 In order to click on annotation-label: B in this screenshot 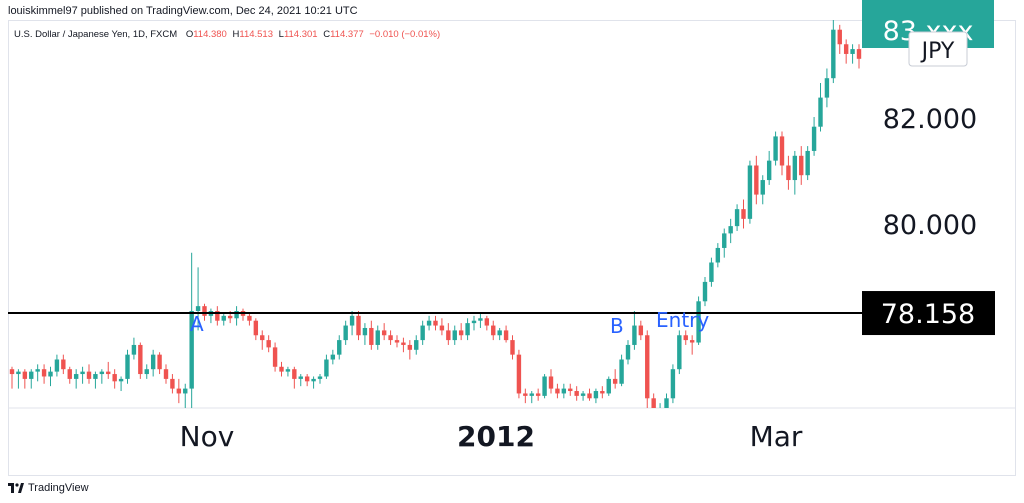, I will do `click(617, 326)`.